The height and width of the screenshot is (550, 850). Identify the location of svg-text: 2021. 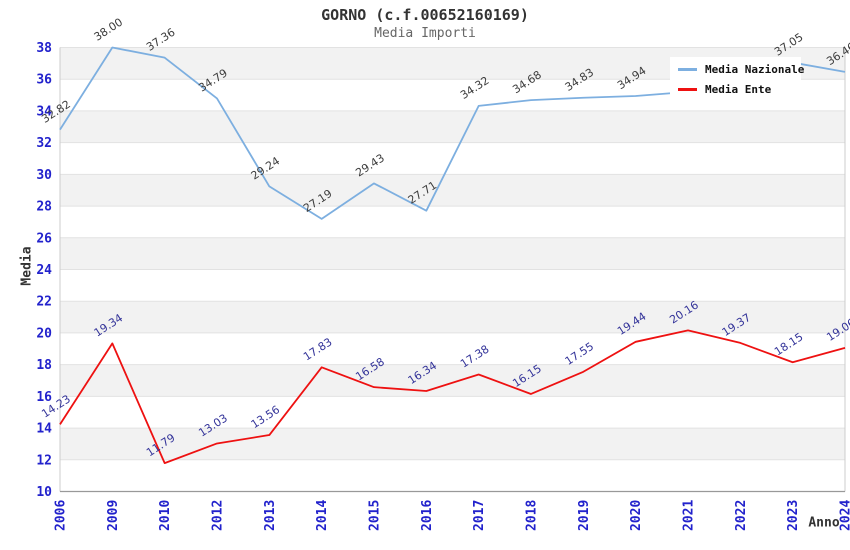
(689, 515).